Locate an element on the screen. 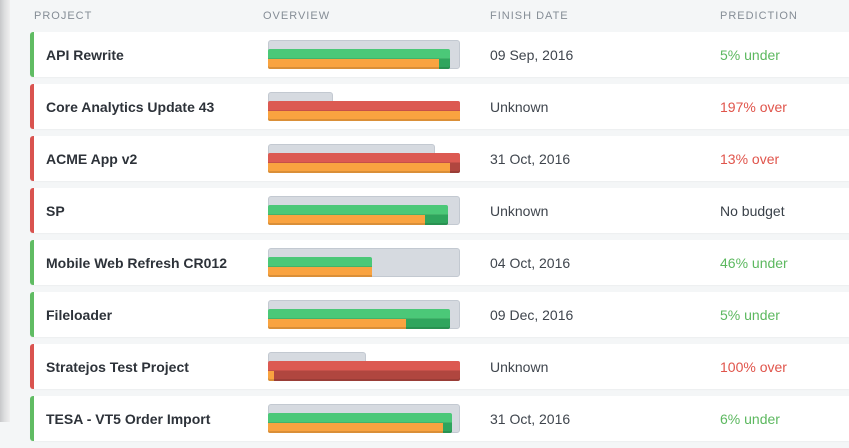 The height and width of the screenshot is (448, 849). prediction-text: 197% over is located at coordinates (753, 106).